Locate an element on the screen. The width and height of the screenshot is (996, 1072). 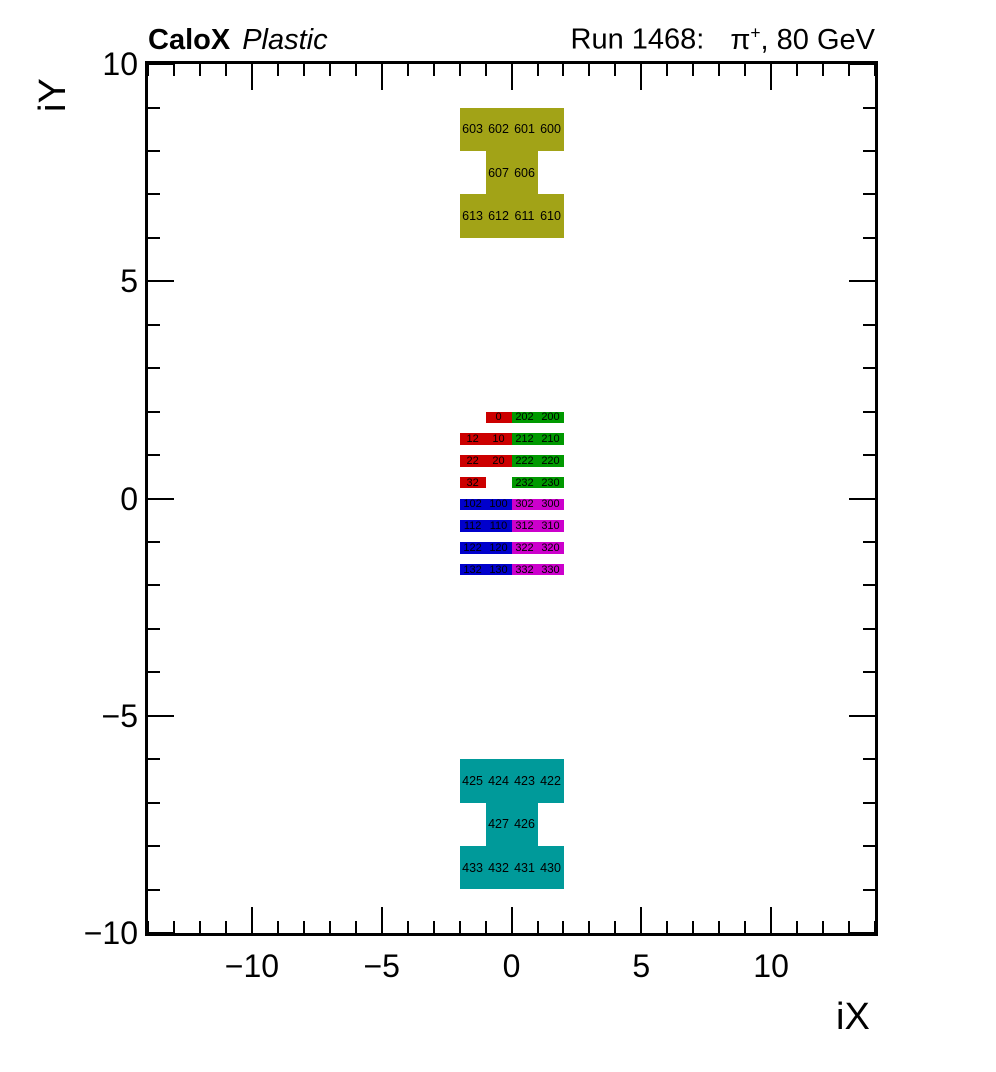
cell-id-label: 102 is located at coordinates (472, 504).